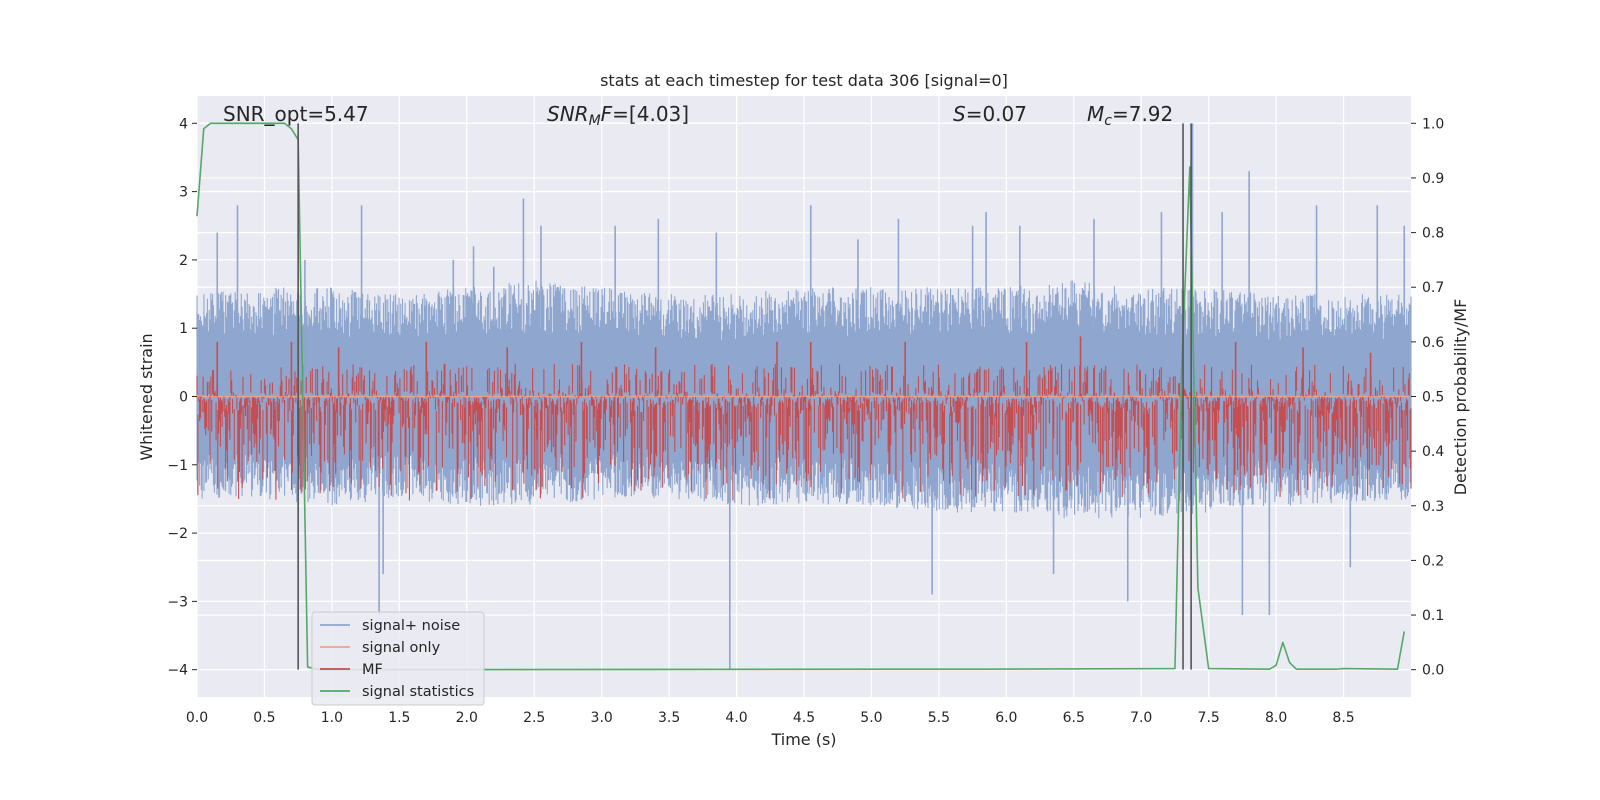 The height and width of the screenshot is (800, 1600). What do you see at coordinates (939, 718) in the screenshot?
I see `x-tick-label: 5.5` at bounding box center [939, 718].